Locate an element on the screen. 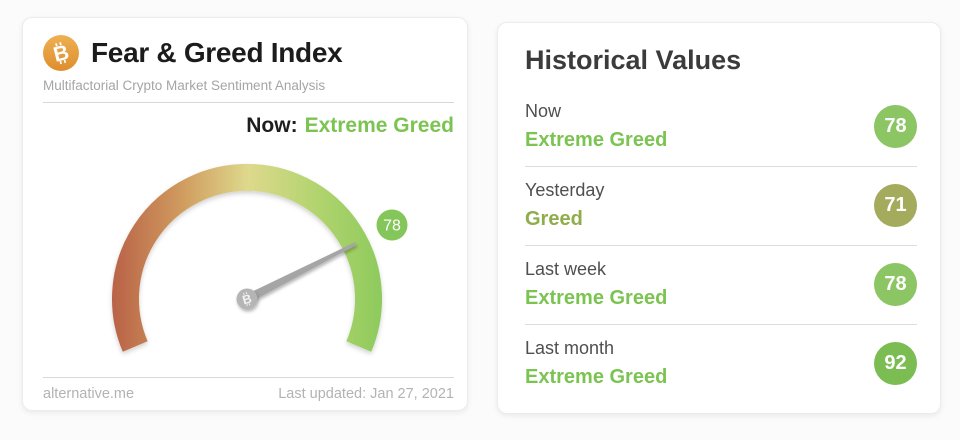  row-label: Last week is located at coordinates (566, 269).